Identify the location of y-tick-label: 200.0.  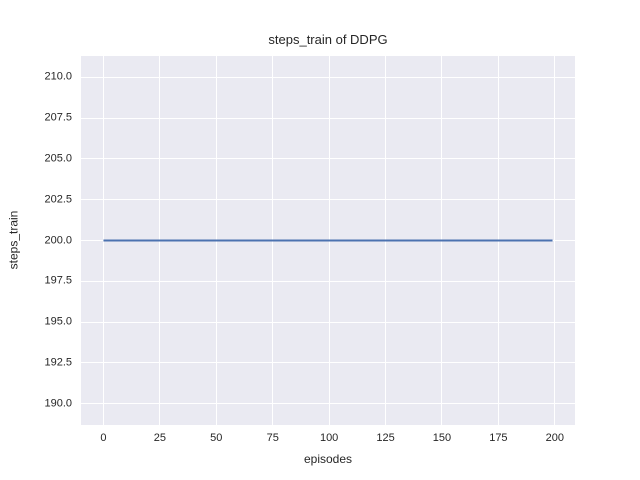
(58, 240).